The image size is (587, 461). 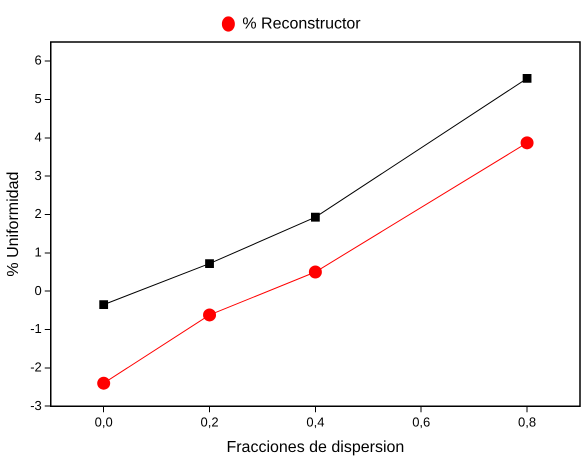 What do you see at coordinates (421, 422) in the screenshot?
I see `x-tick-label: 0,6` at bounding box center [421, 422].